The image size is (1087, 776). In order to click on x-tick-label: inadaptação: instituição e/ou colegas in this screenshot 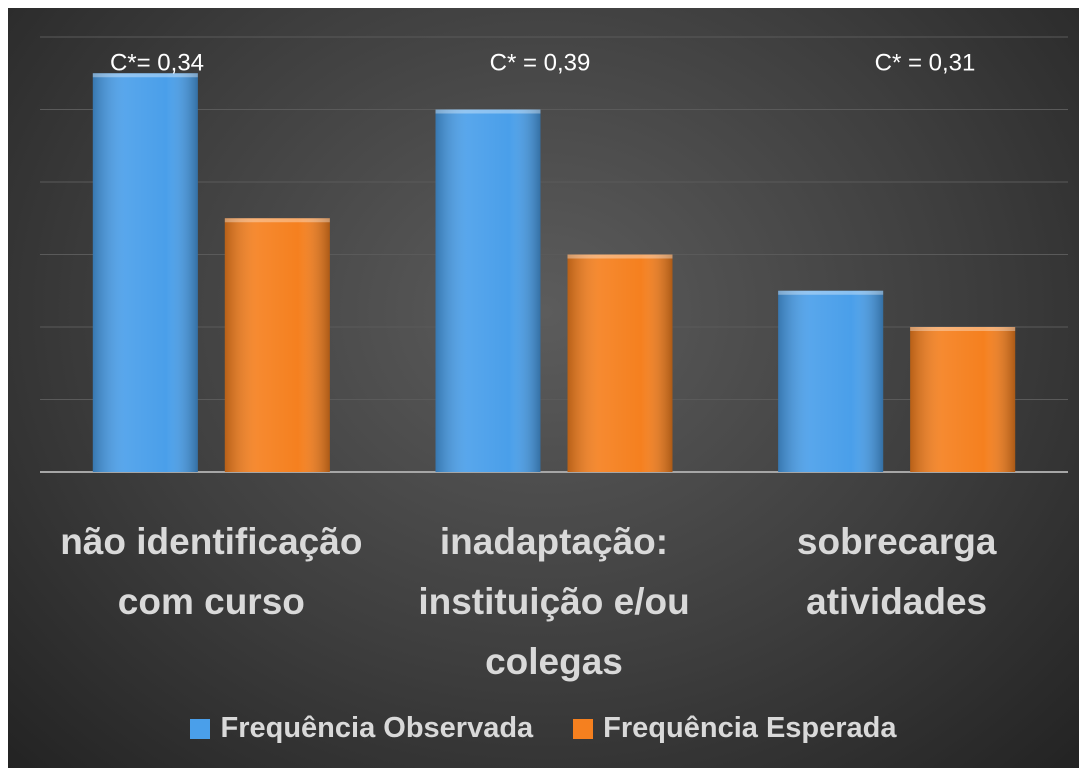, I will do `click(554, 601)`.